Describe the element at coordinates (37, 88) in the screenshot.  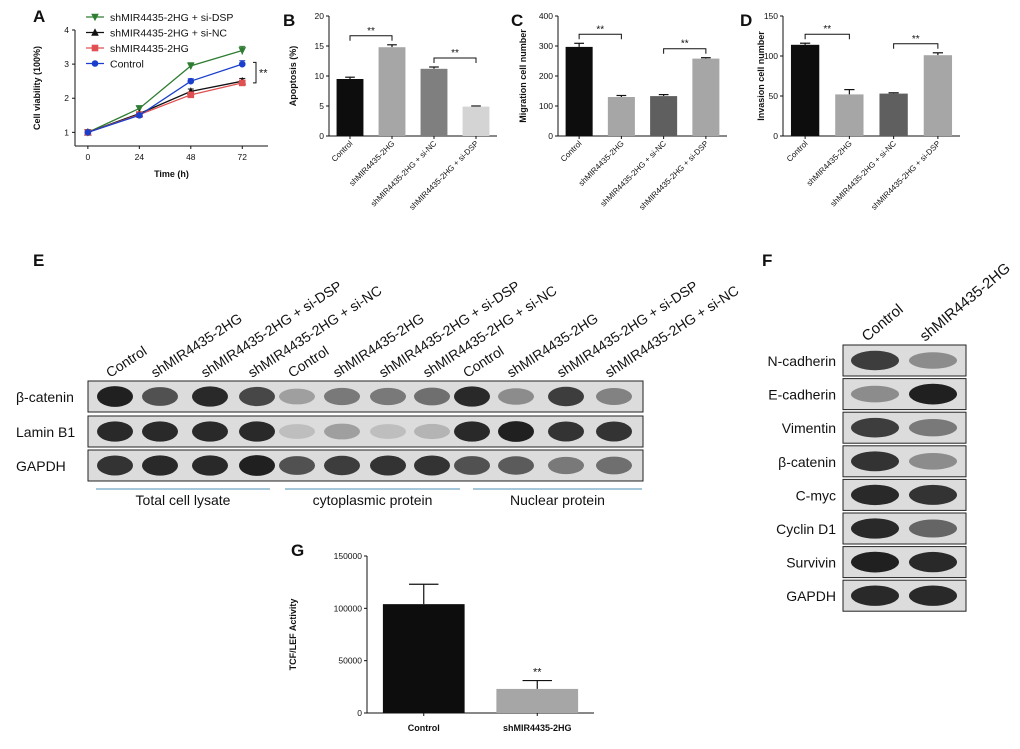
I see `y-axis-title-a: Cell viability (100%)` at that location.